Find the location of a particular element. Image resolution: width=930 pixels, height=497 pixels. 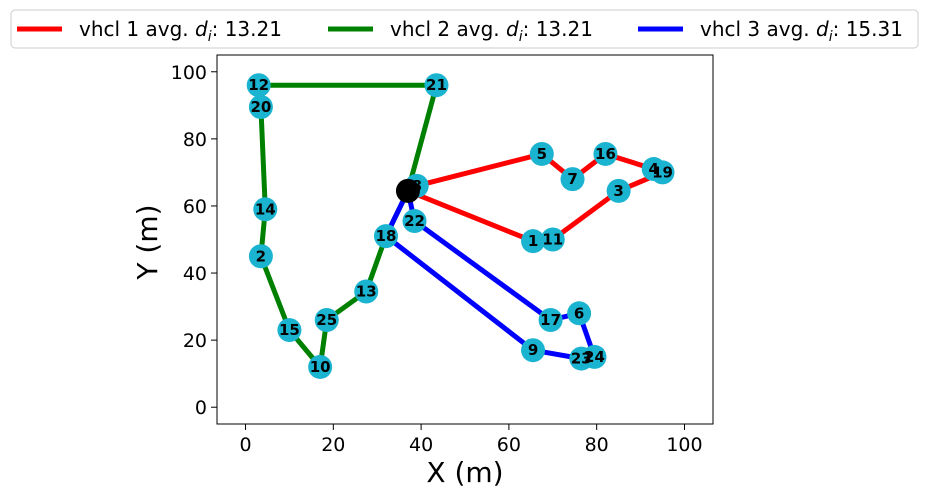

node-label: 9 is located at coordinates (533, 350).